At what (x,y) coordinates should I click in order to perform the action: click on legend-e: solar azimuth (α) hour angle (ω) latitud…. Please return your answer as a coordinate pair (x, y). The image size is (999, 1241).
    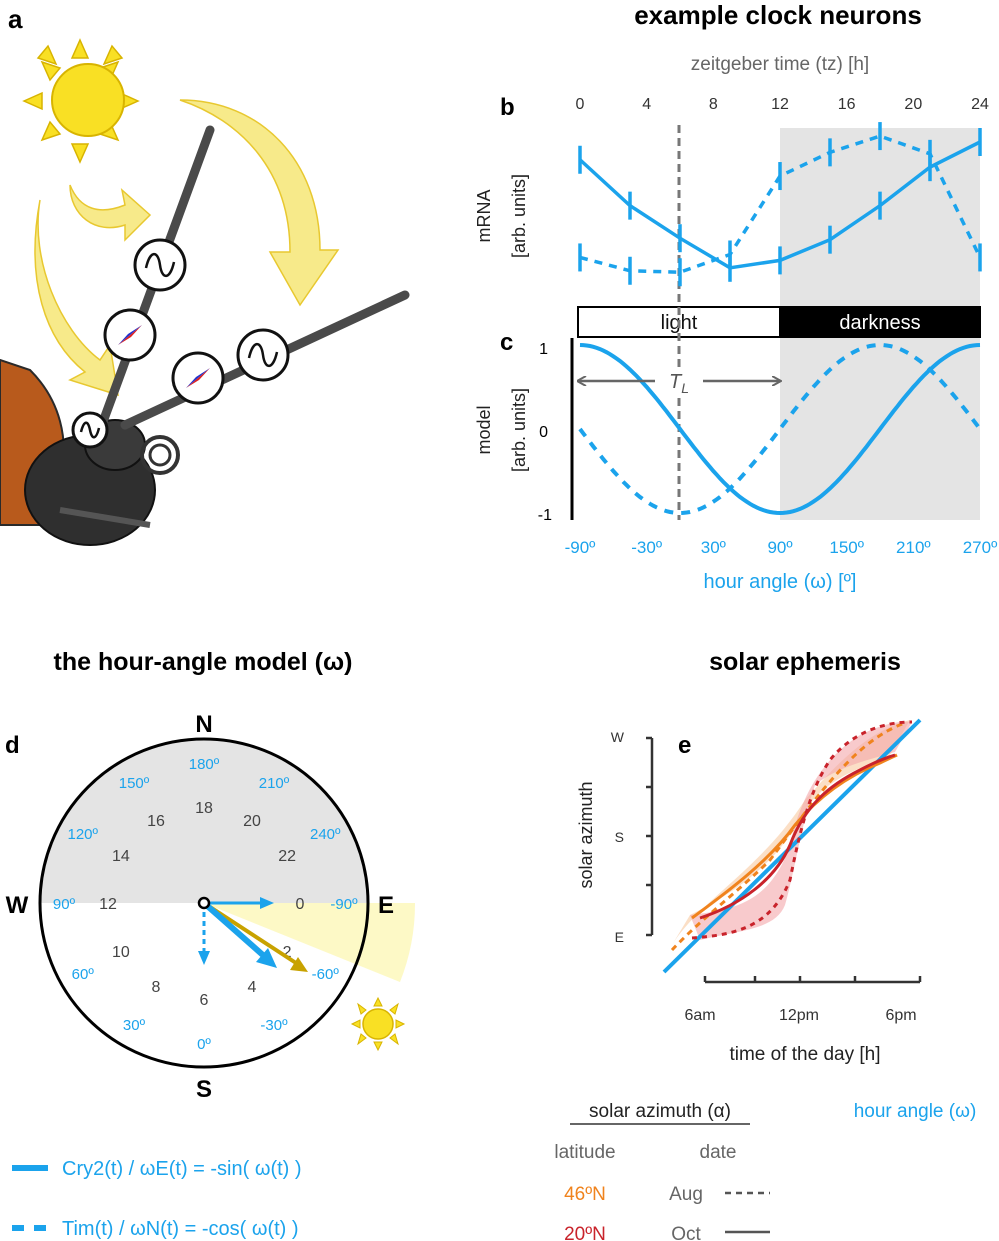
    Looking at the image, I should click on (765, 1171).